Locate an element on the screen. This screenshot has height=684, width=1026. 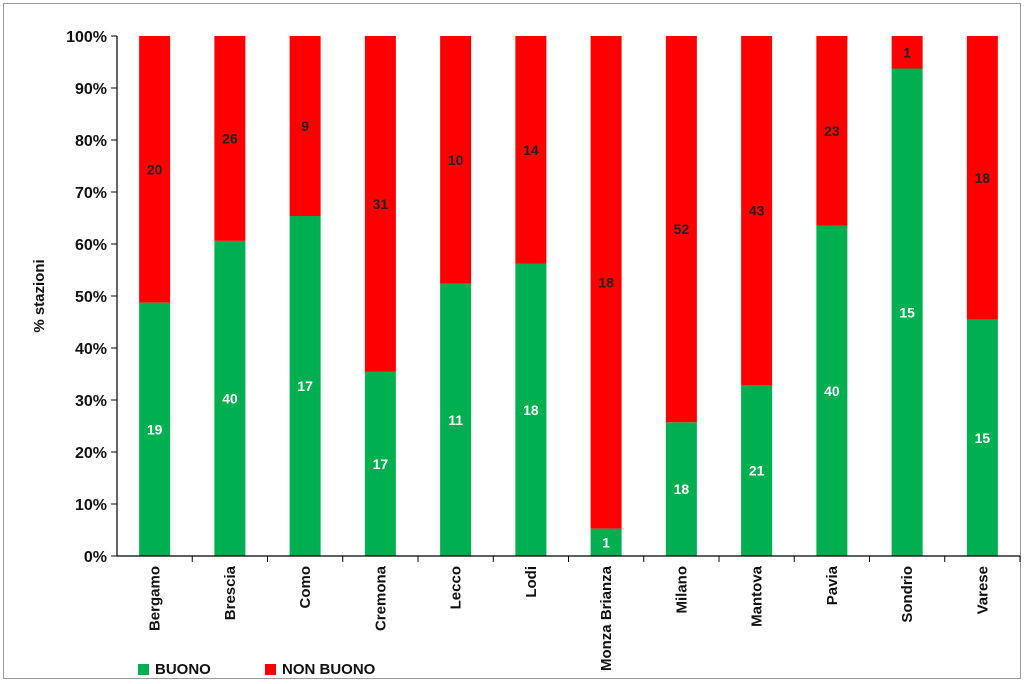
data-label-buono: 21 is located at coordinates (757, 471).